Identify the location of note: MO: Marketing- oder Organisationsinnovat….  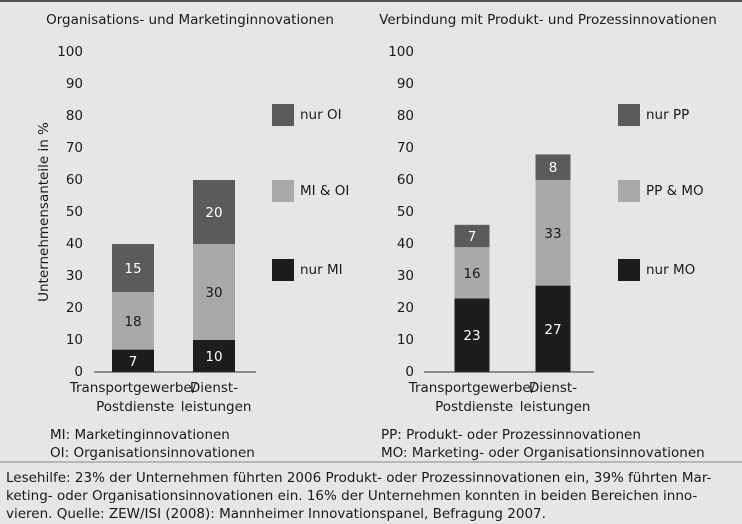
(543, 453).